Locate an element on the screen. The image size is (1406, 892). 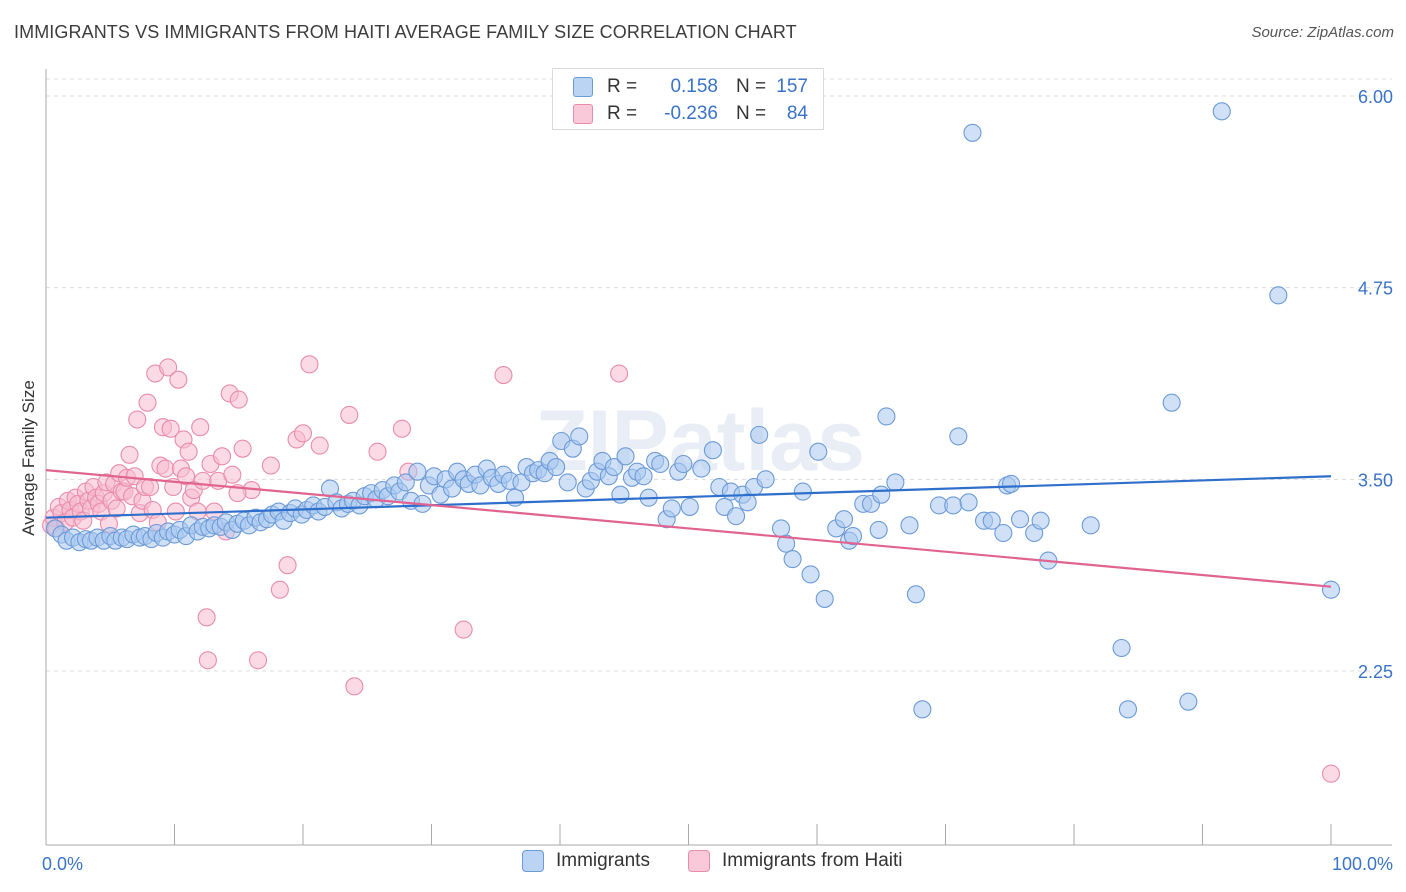
legend-item-haiti: Immigrants from Haiti is located at coordinates (795, 861).